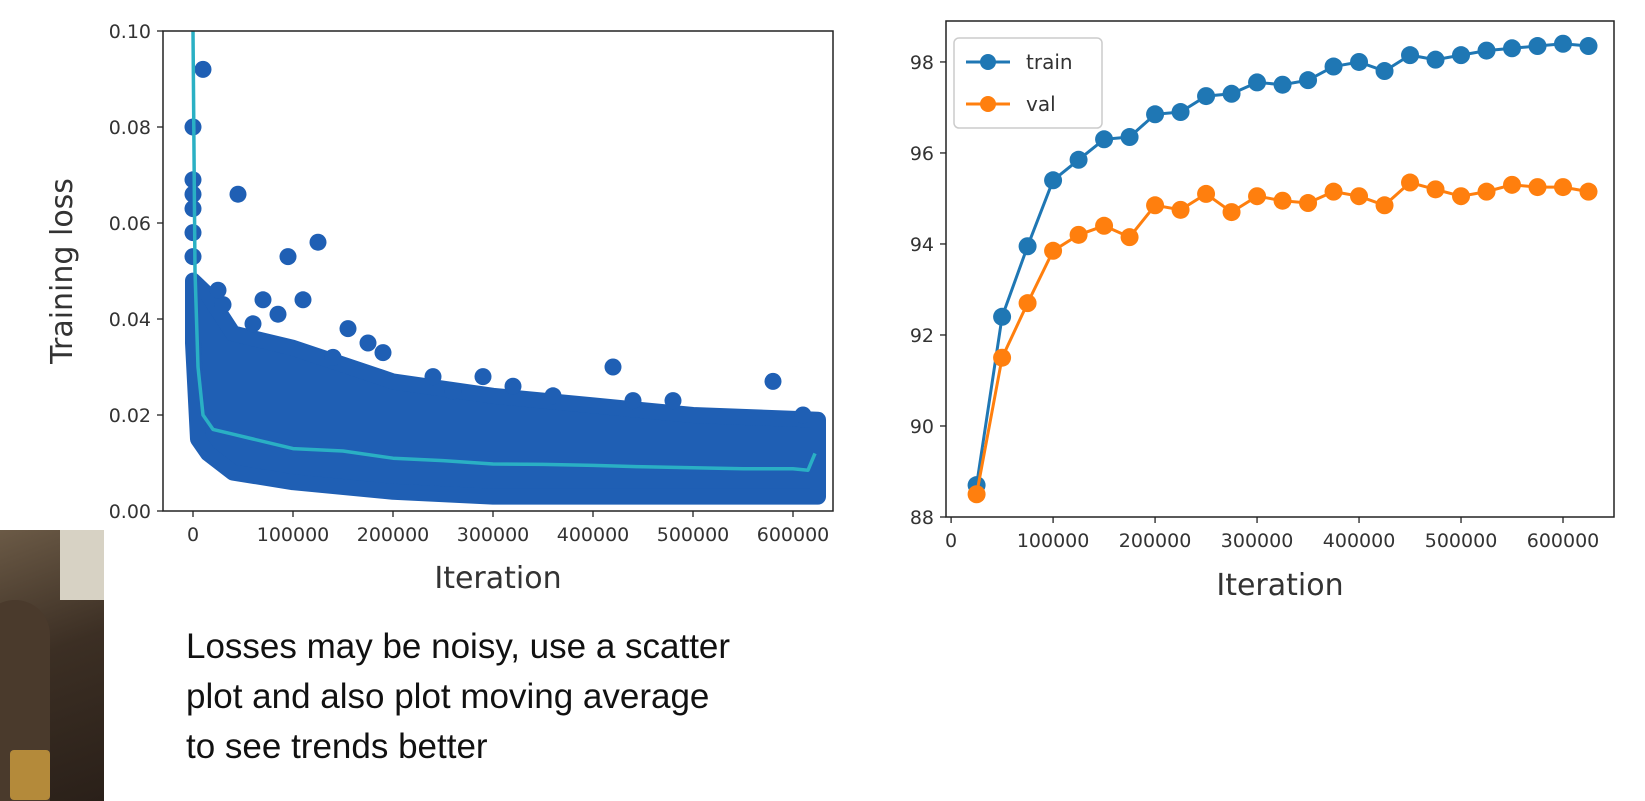 This screenshot has height=801, width=1645. Describe the element at coordinates (505, 388) in the screenshot. I see `loss-scatter-band` at that location.